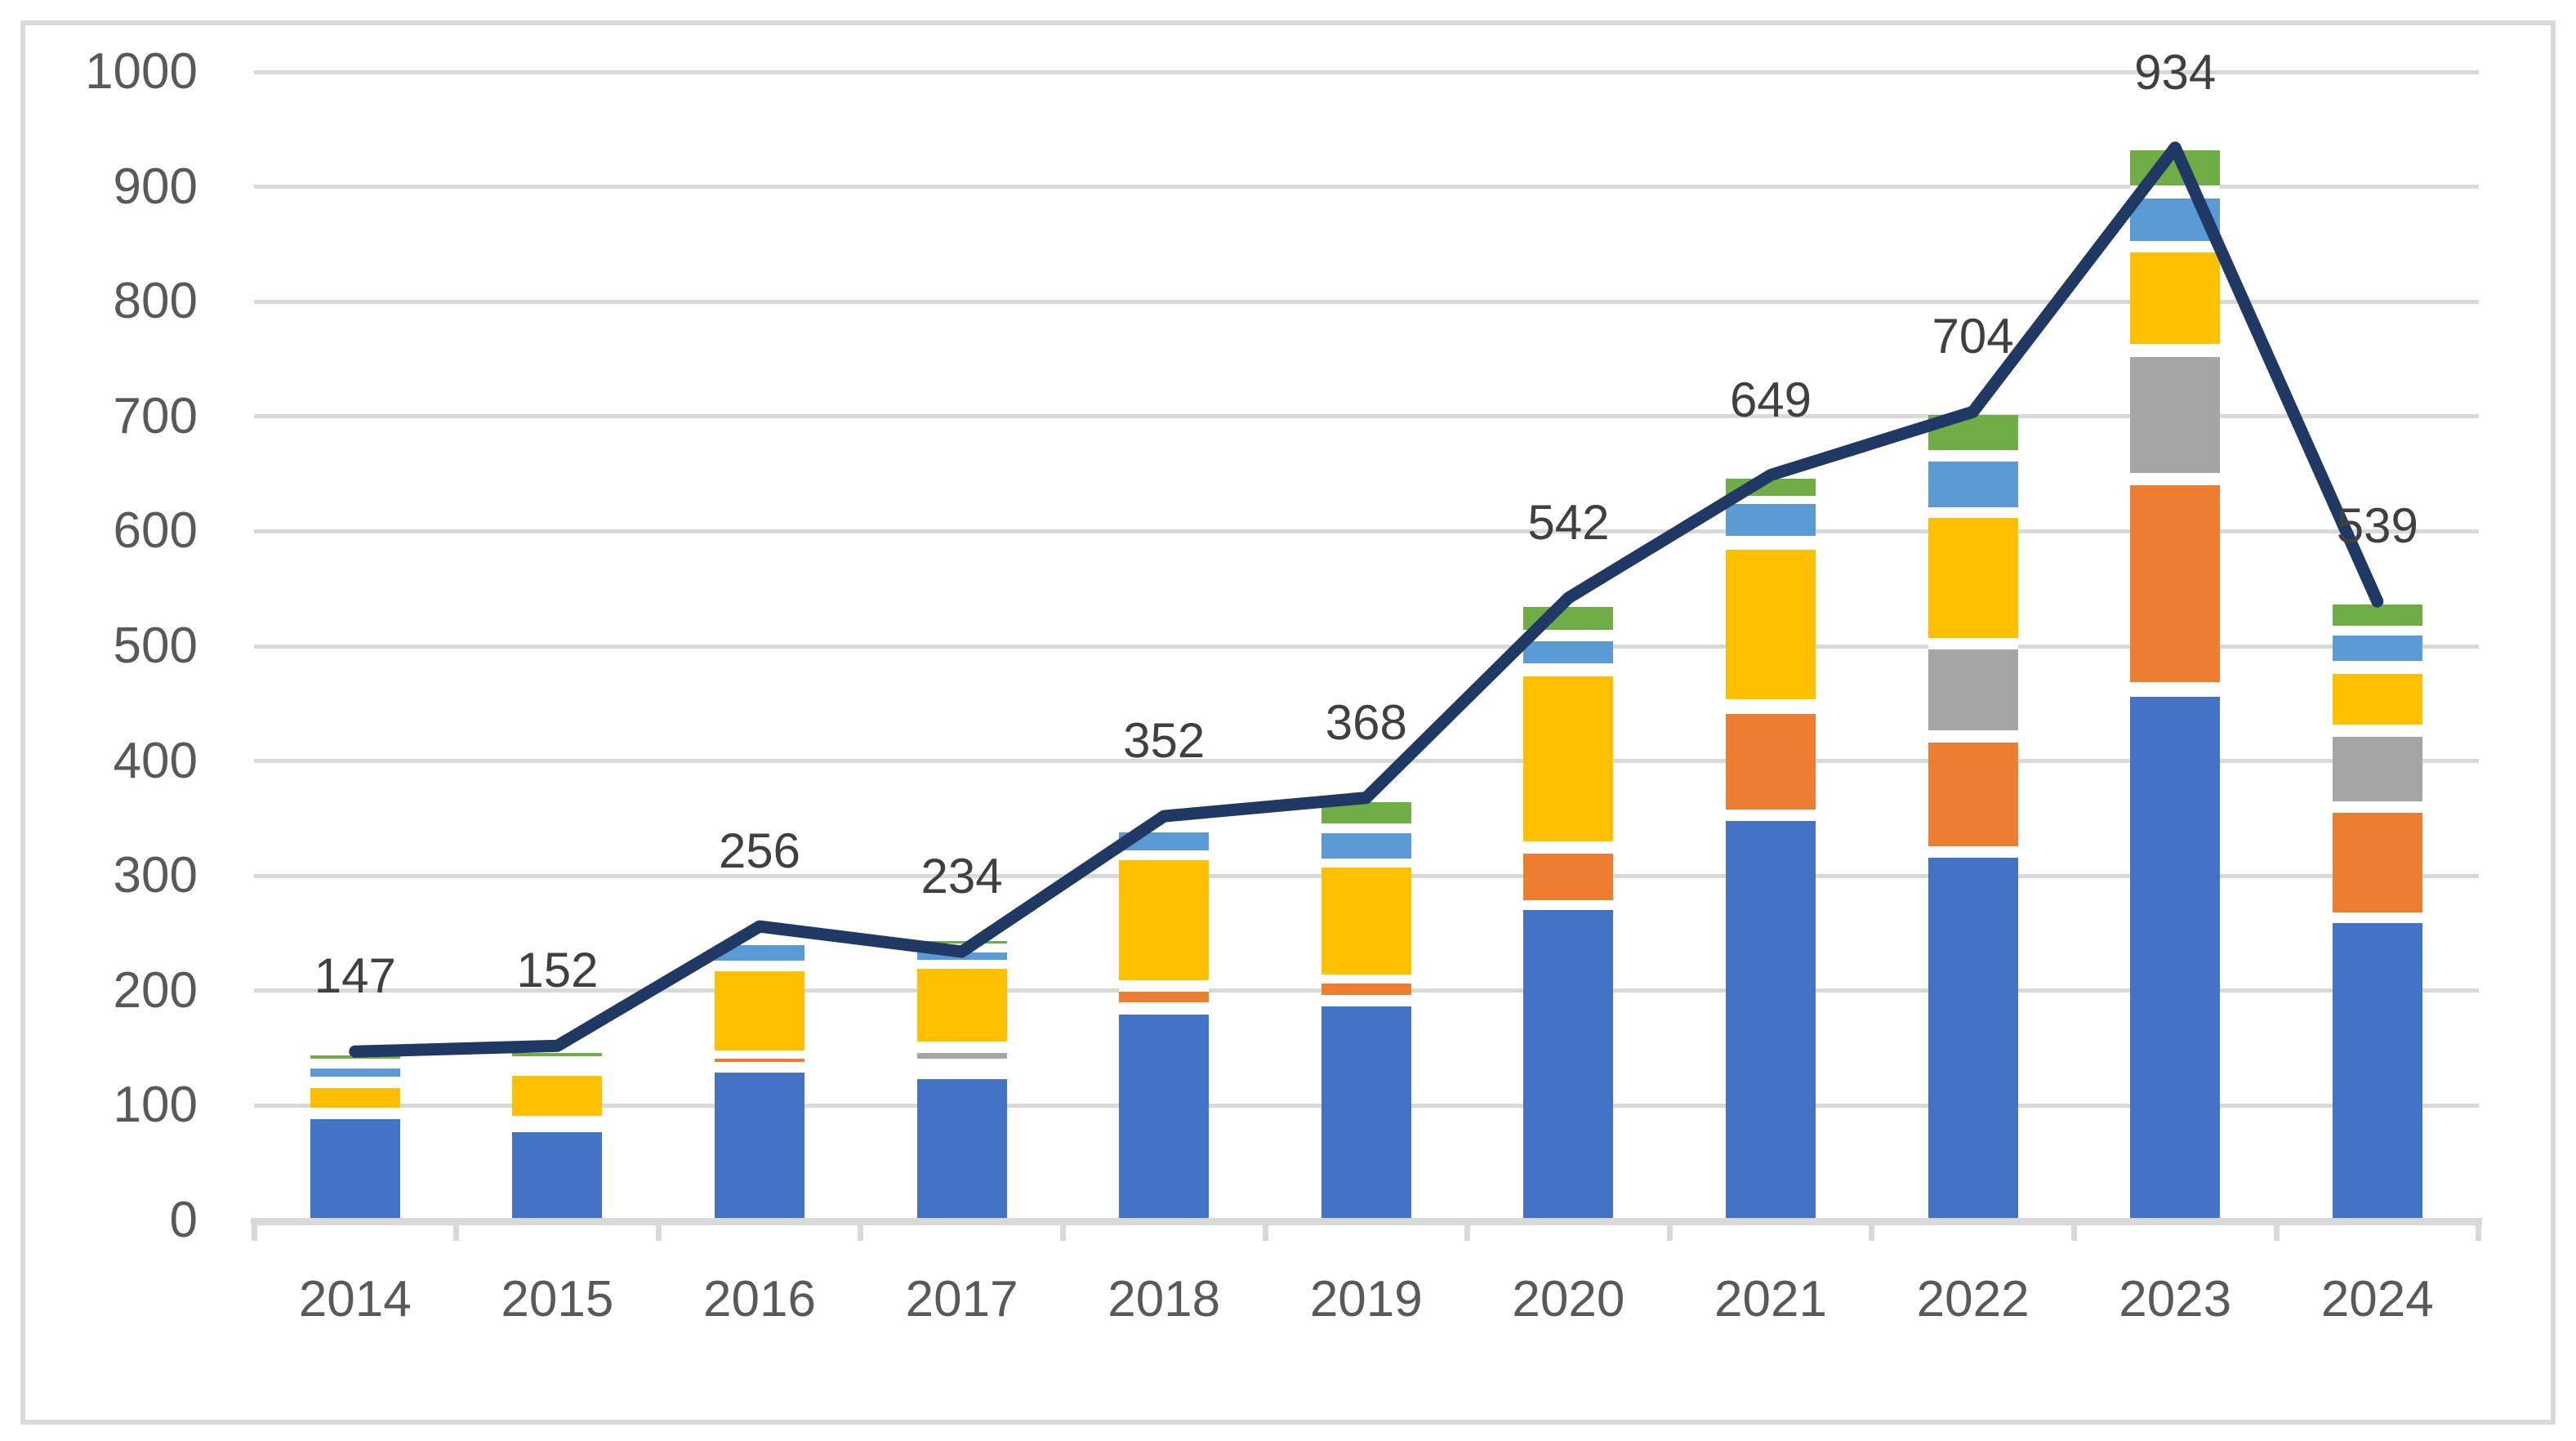 This screenshot has height=1441, width=2576. What do you see at coordinates (1366, 922) in the screenshot?
I see `bar-segment-yellow-2019` at bounding box center [1366, 922].